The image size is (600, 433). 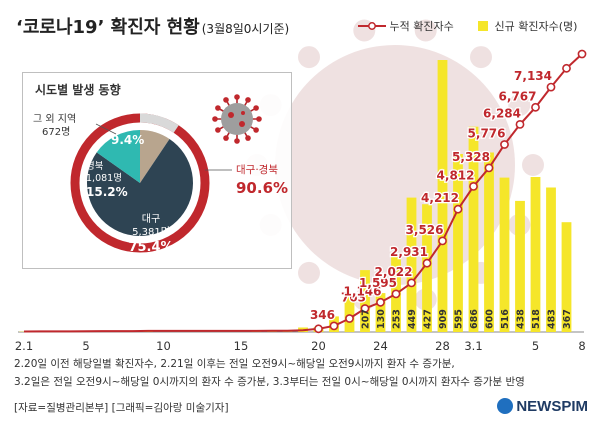 I want to click on cumulative-data-label: 5,776, so click(x=487, y=134).